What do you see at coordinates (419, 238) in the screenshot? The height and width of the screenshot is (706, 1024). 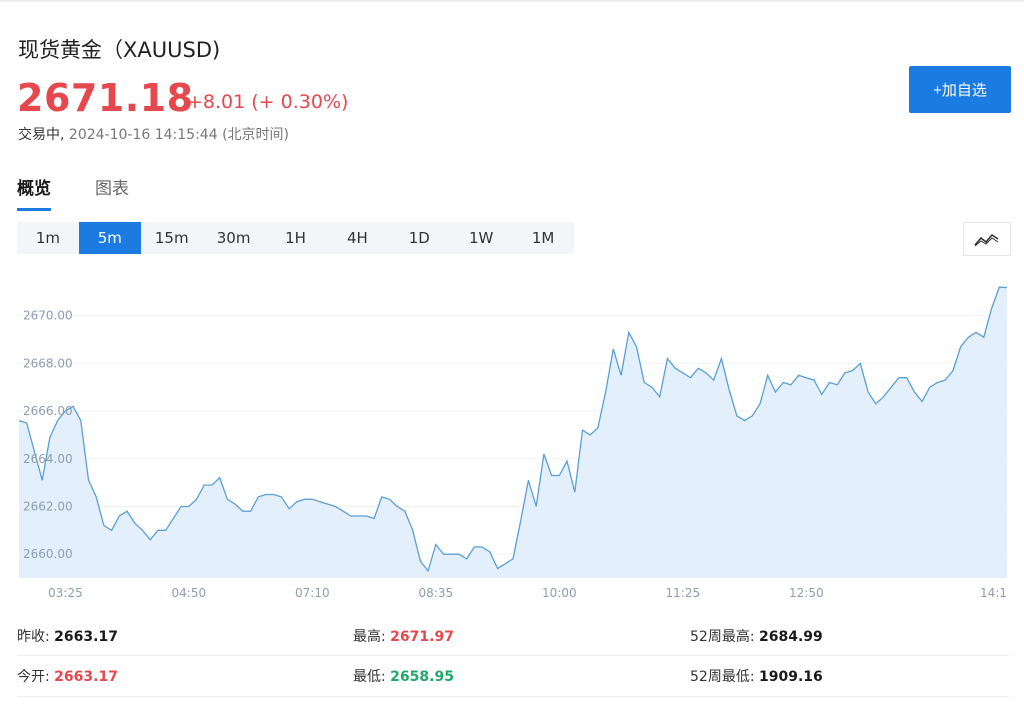 I see `period-1d: 1D` at bounding box center [419, 238].